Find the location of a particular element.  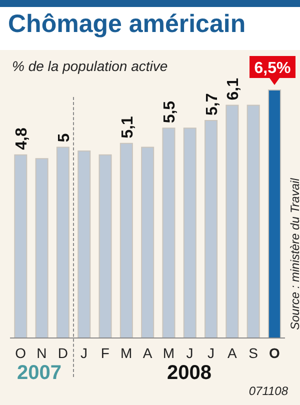

chart-title: Chômage américain is located at coordinates (127, 24).